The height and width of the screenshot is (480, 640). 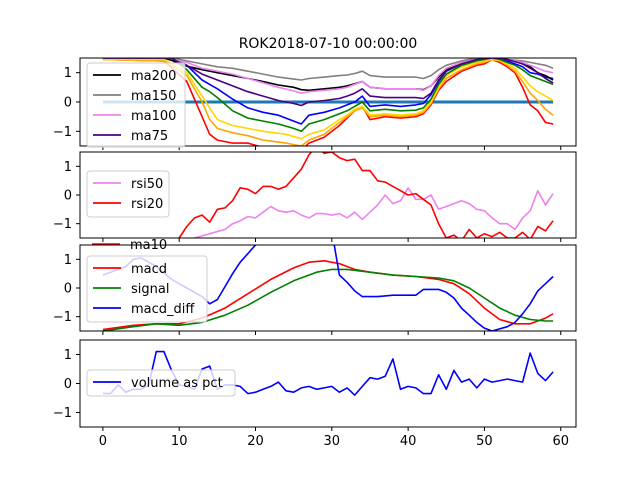 I want to click on legend-label-ma75: ma75, so click(x=149, y=136).